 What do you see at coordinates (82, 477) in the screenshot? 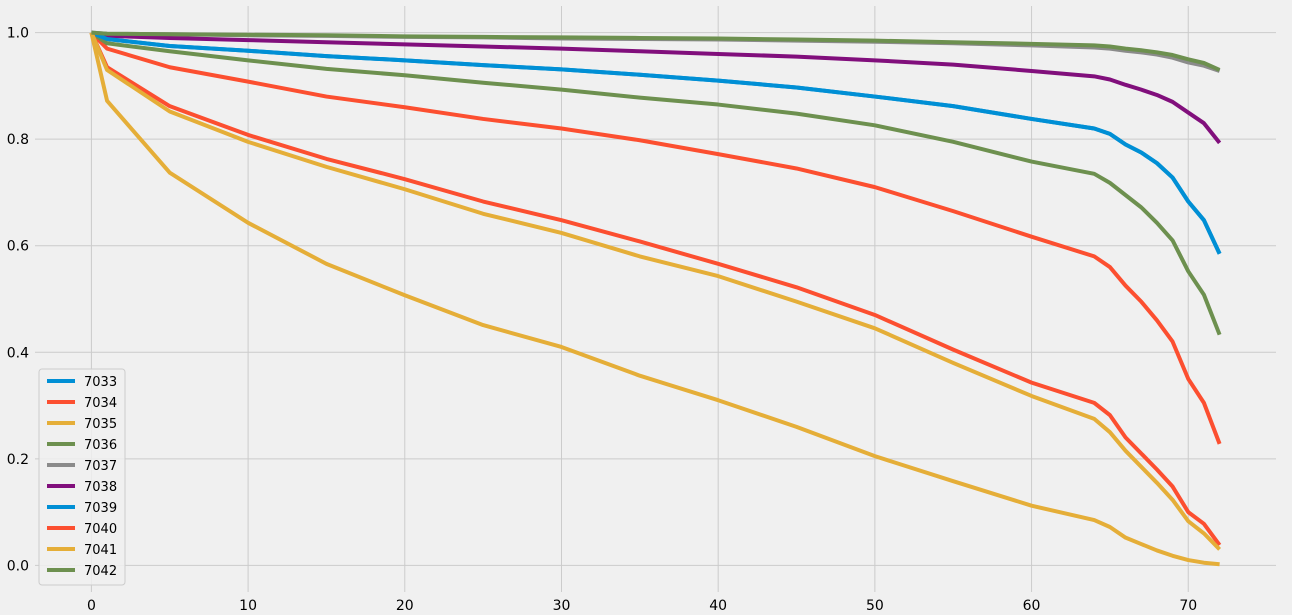
I see `legend: 7033 7034 7035 7036 7037 7038 7039 7040 7041 7042` at bounding box center [82, 477].